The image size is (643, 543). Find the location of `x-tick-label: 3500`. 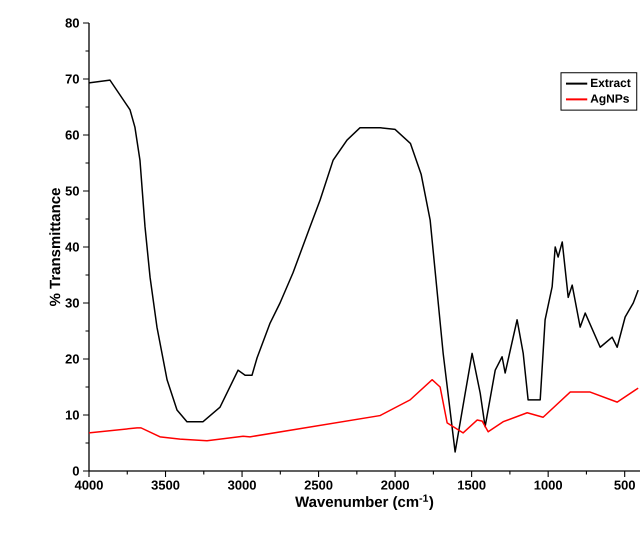

x-tick-label: 3500 is located at coordinates (165, 485).